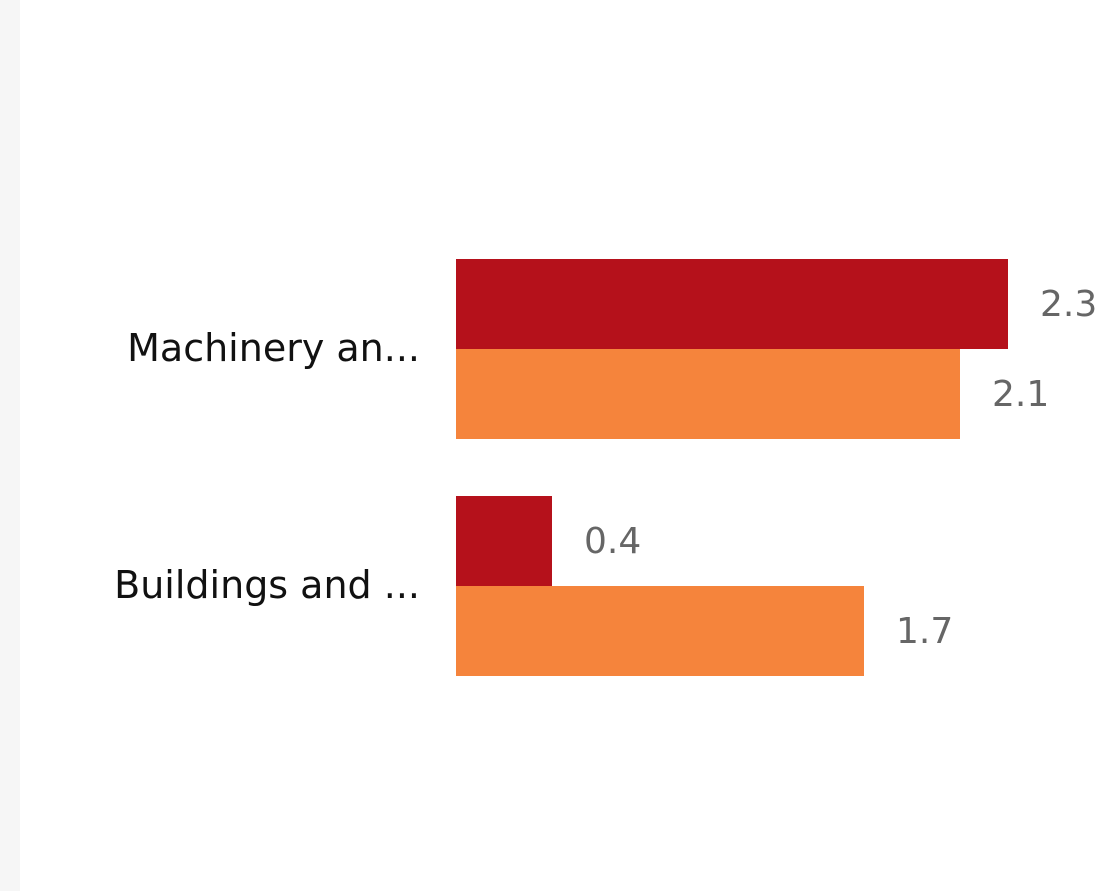 This screenshot has height=896, width=1108. I want to click on data-label: 1.7, so click(924, 631).